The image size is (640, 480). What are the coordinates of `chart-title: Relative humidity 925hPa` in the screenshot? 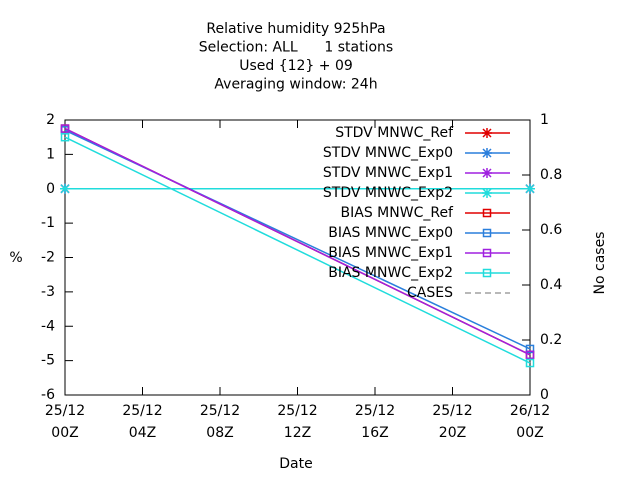 It's located at (295, 29).